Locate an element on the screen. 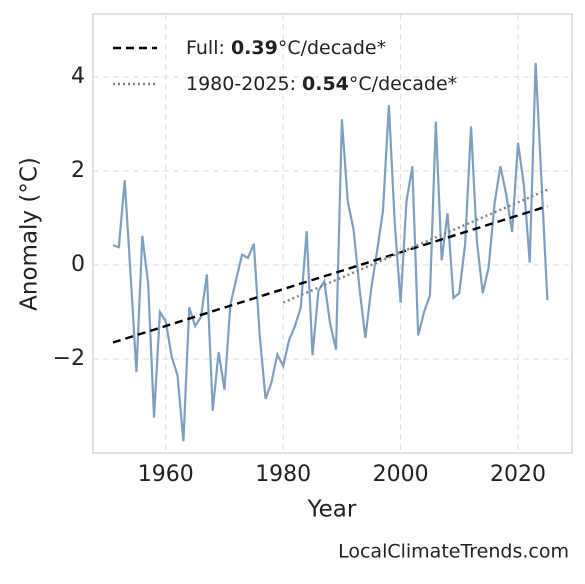 This screenshot has width=585, height=584. y-tick-label: 0 is located at coordinates (78, 264).